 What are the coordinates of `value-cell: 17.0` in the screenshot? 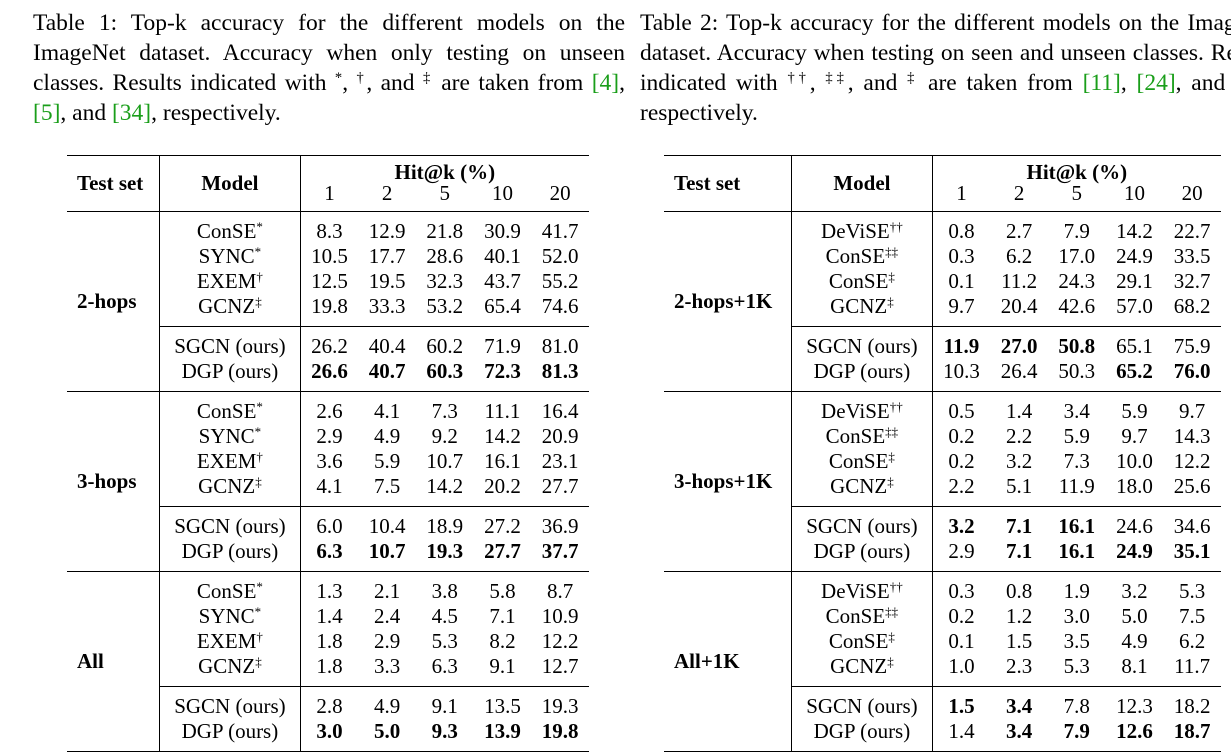 It's located at (1077, 256).